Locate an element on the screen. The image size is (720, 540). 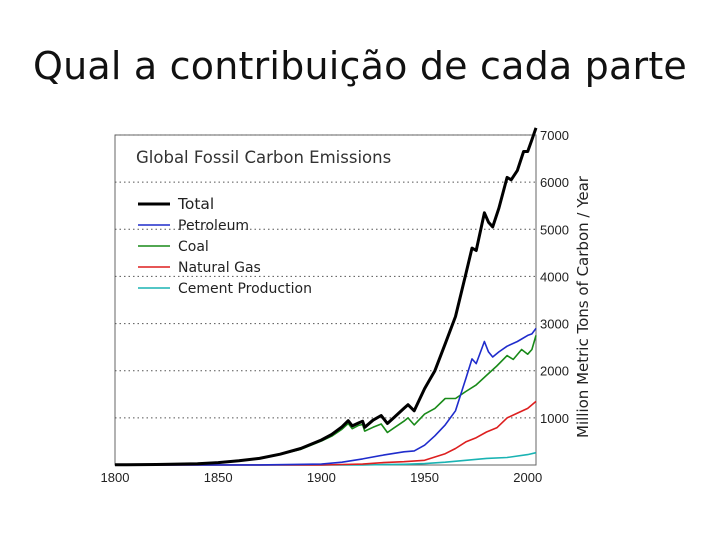
legend-label-natural-gas: Natural Gas is located at coordinates (219, 268).